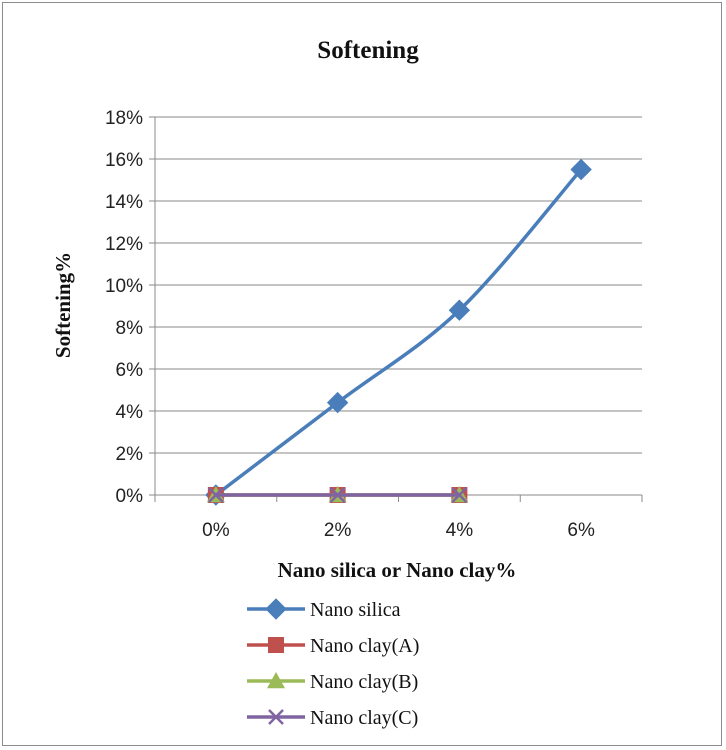 Image resolution: width=726 pixels, height=750 pixels. Describe the element at coordinates (398, 530) in the screenshot. I see `x-tick-labels: 0% 2% 4% 6%` at that location.